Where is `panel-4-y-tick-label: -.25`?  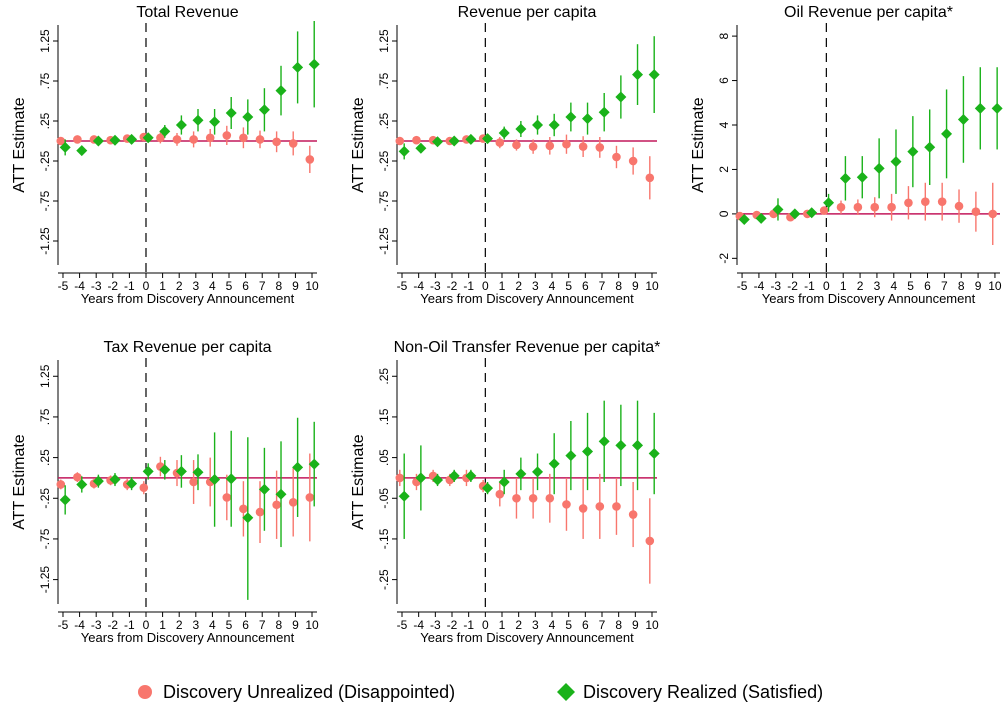 panel-4-y-tick-label: -.25 is located at coordinates (45, 498).